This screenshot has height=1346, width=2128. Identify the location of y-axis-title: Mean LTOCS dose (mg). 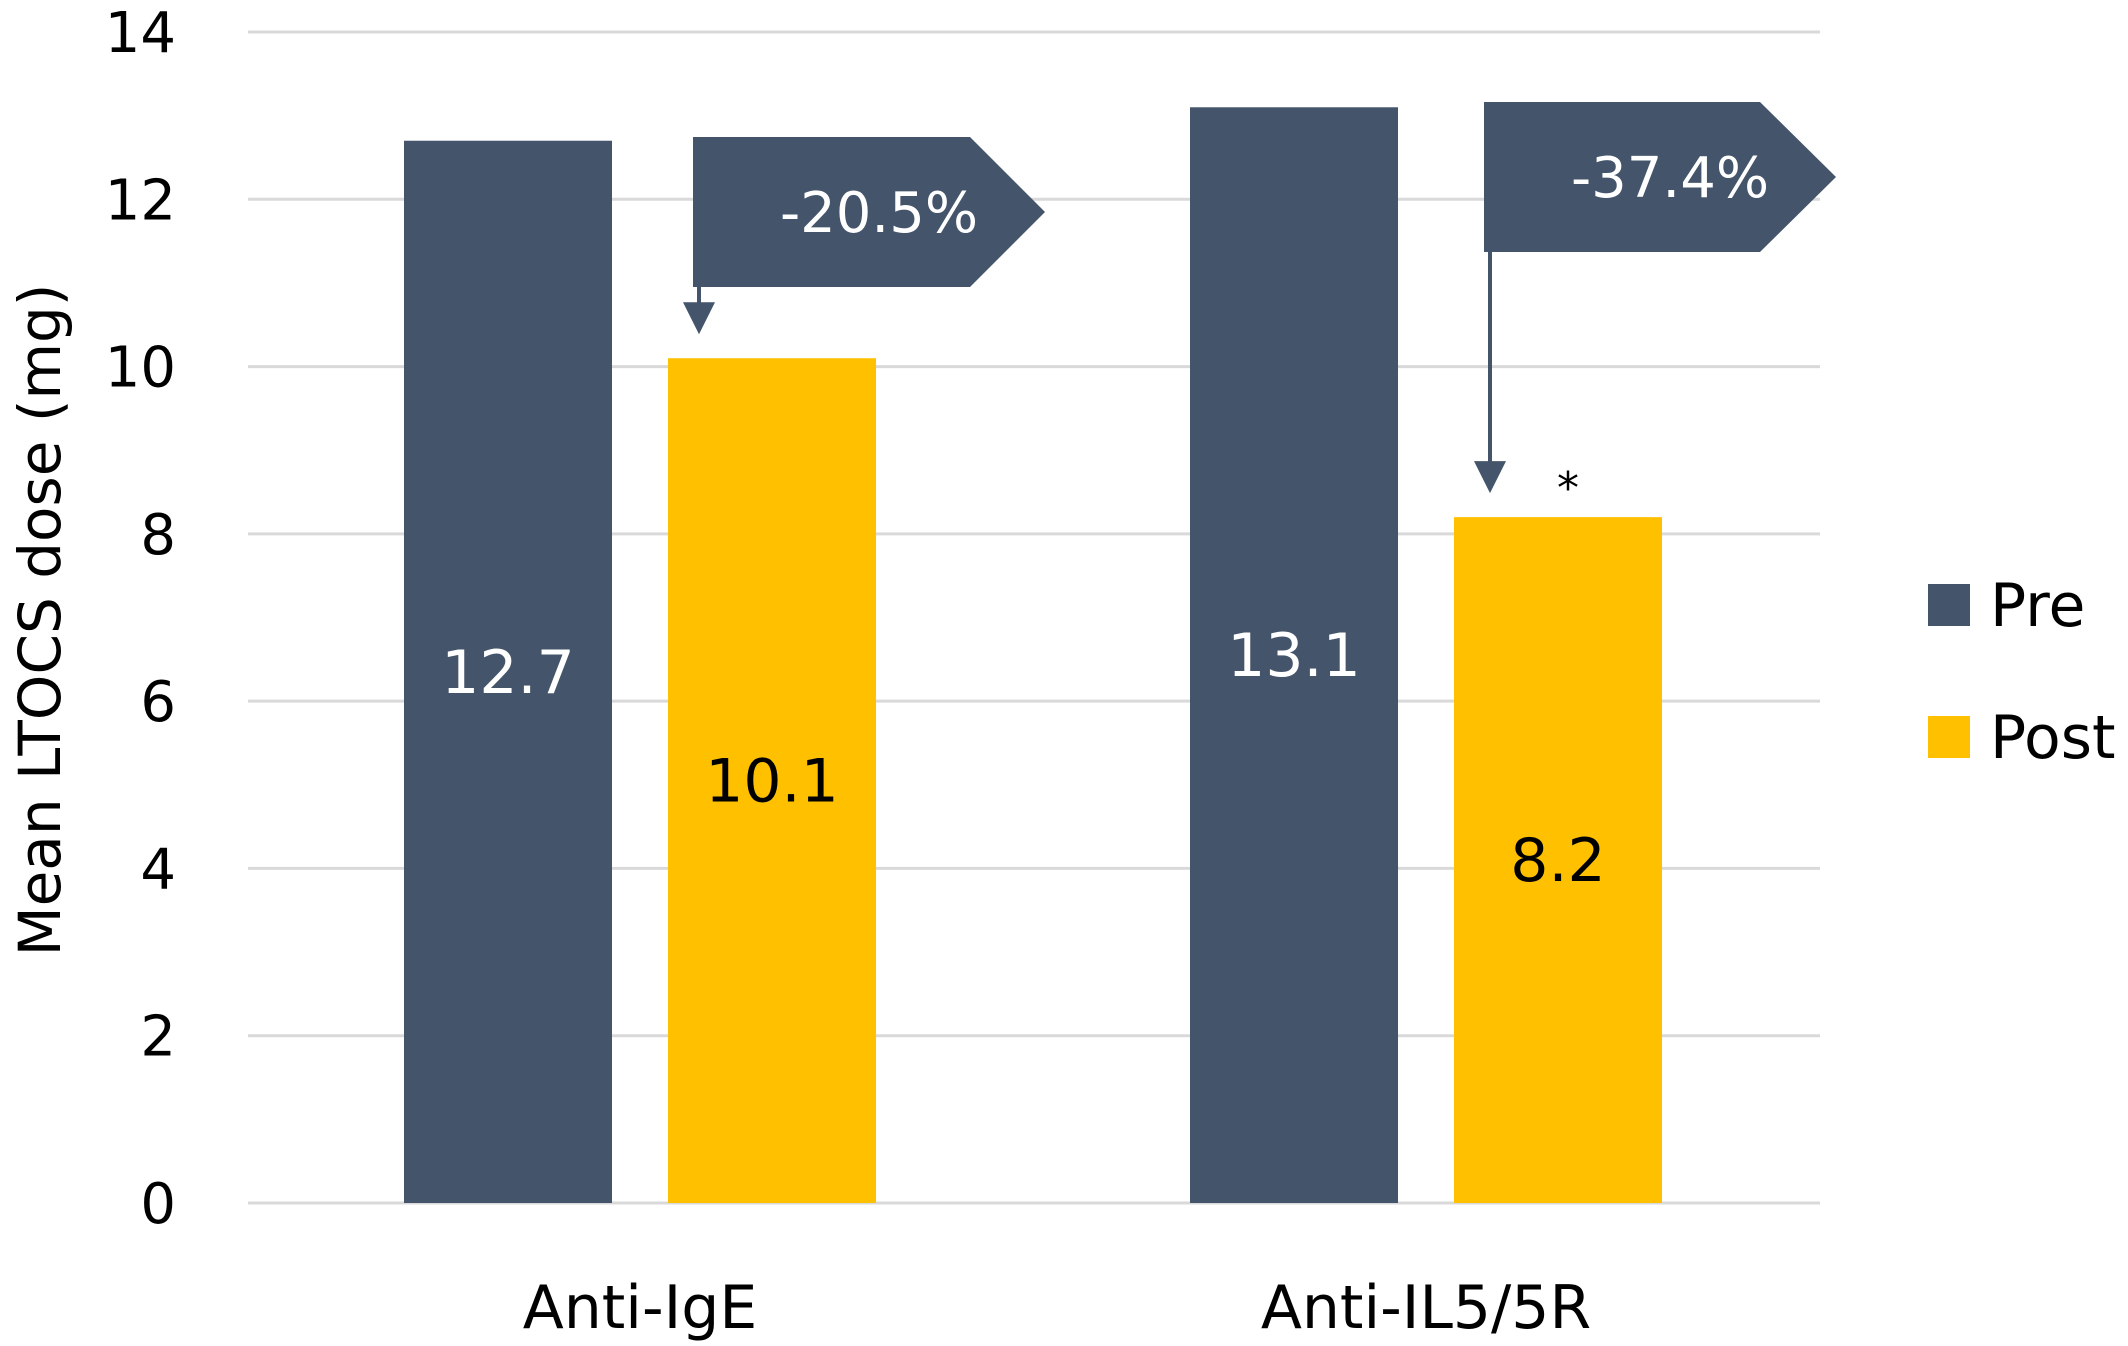
(40, 620).